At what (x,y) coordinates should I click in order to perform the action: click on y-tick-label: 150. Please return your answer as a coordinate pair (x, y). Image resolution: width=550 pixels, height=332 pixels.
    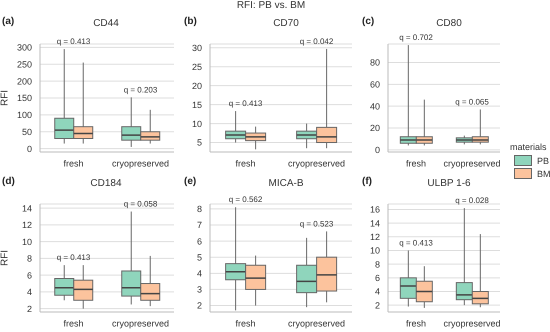
    Looking at the image, I should click on (24, 98).